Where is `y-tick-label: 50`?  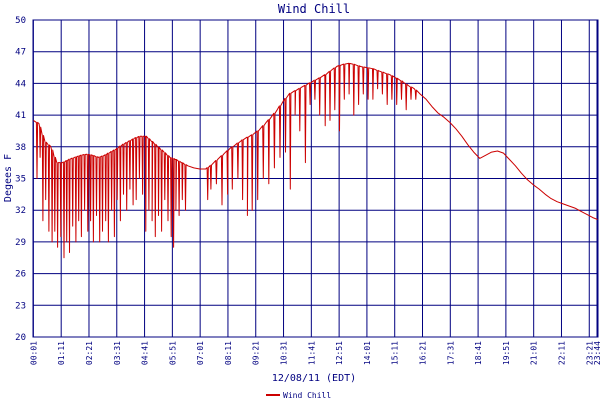 y-tick-label: 50 is located at coordinates (20, 21).